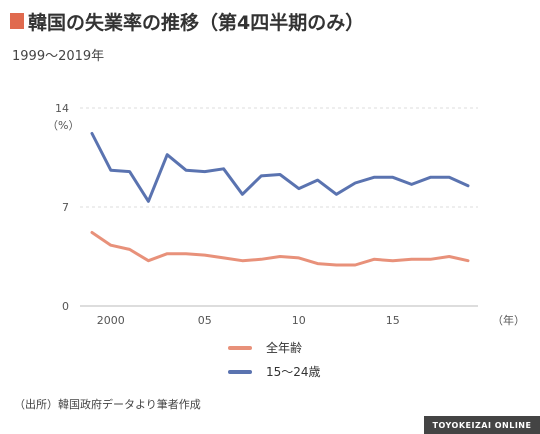 The width and height of the screenshot is (540, 434). What do you see at coordinates (280, 167) in the screenshot?
I see `series-line-youth` at bounding box center [280, 167].